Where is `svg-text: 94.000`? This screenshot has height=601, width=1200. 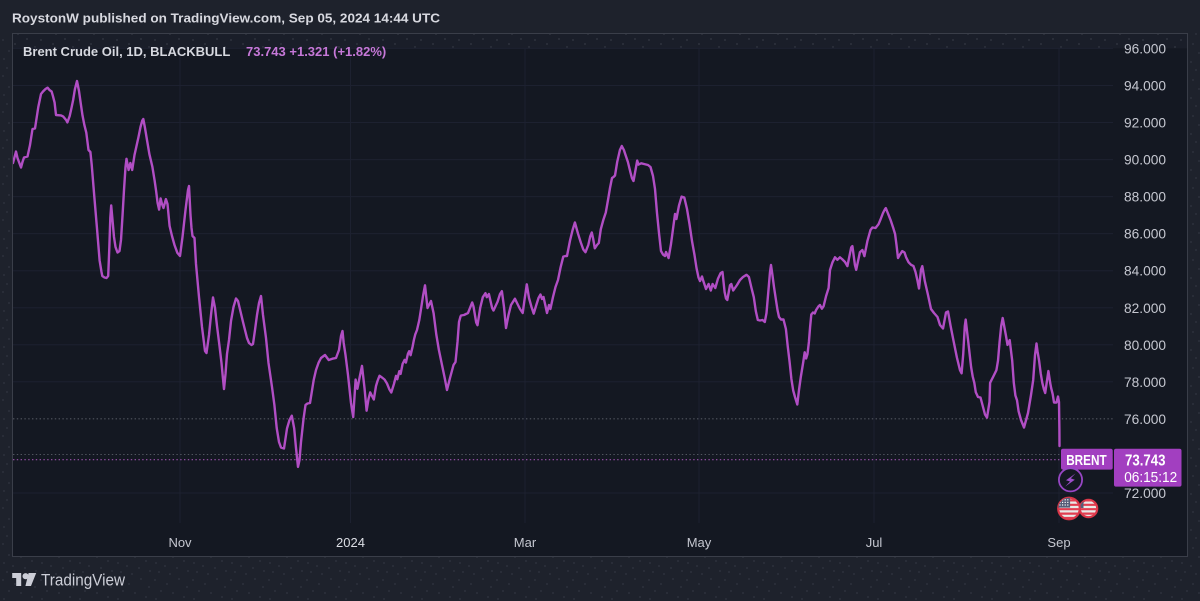 svg-text: 94.000 is located at coordinates (1145, 86).